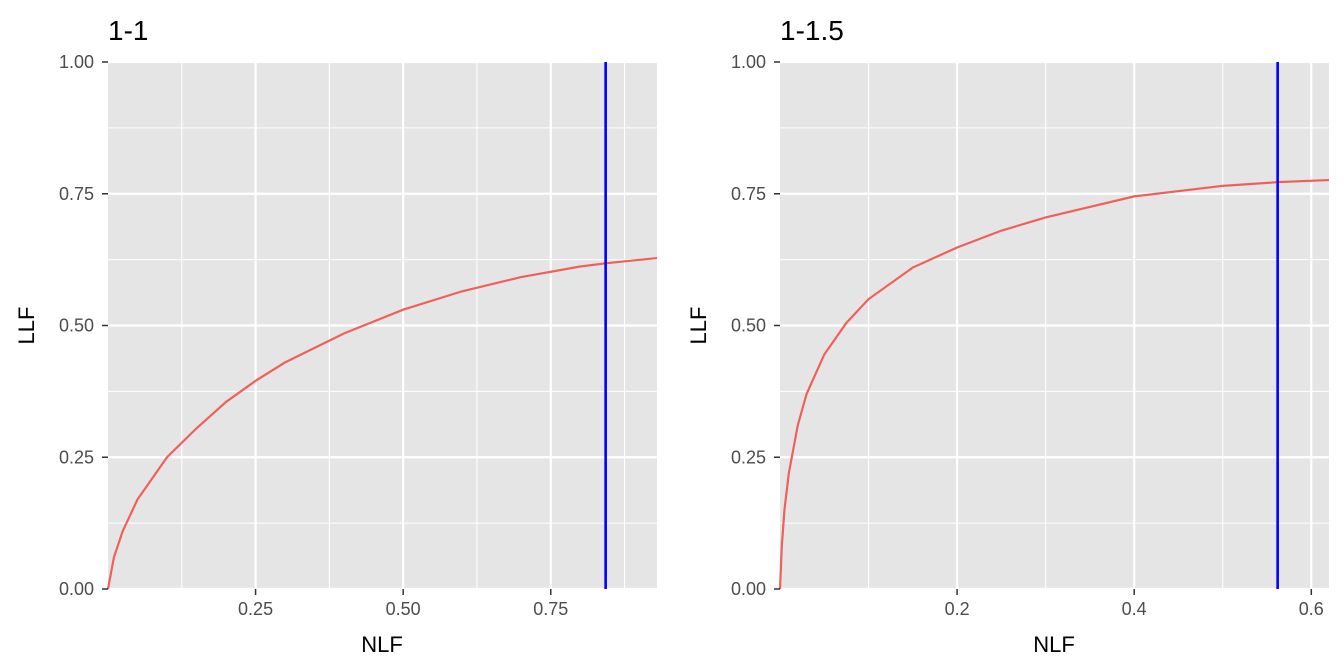  I want to click on x-tick-label: 0.50, so click(403, 609).